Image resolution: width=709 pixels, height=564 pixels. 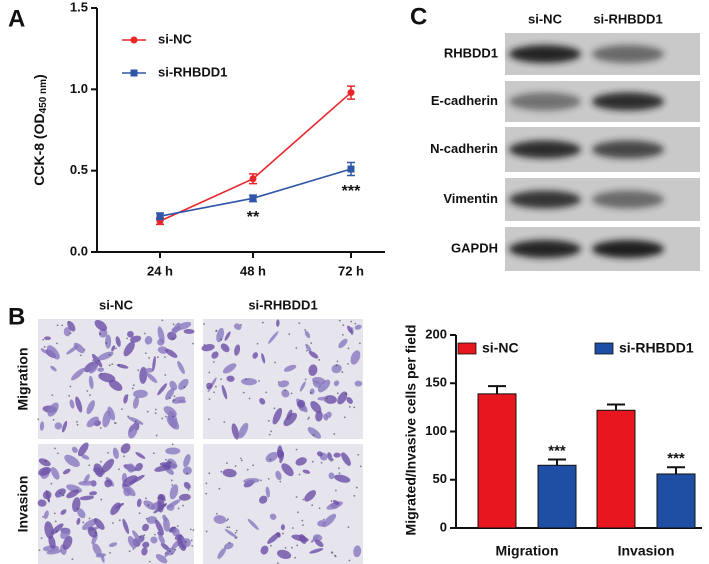 I want to click on panel-label: A, so click(x=16, y=18).